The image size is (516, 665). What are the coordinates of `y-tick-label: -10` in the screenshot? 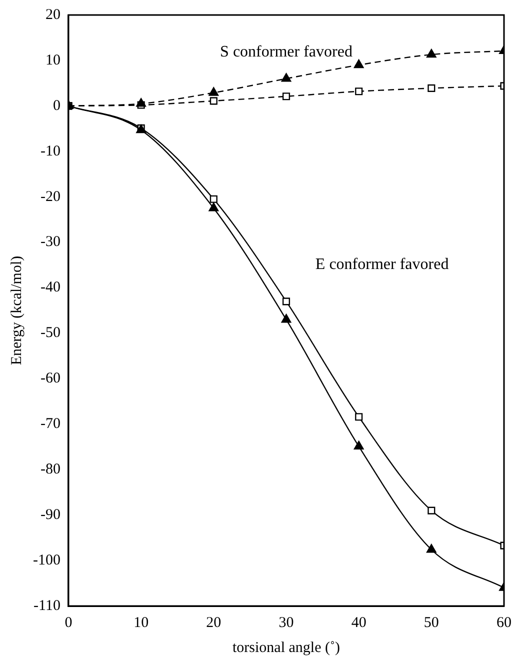 It's located at (50, 151).